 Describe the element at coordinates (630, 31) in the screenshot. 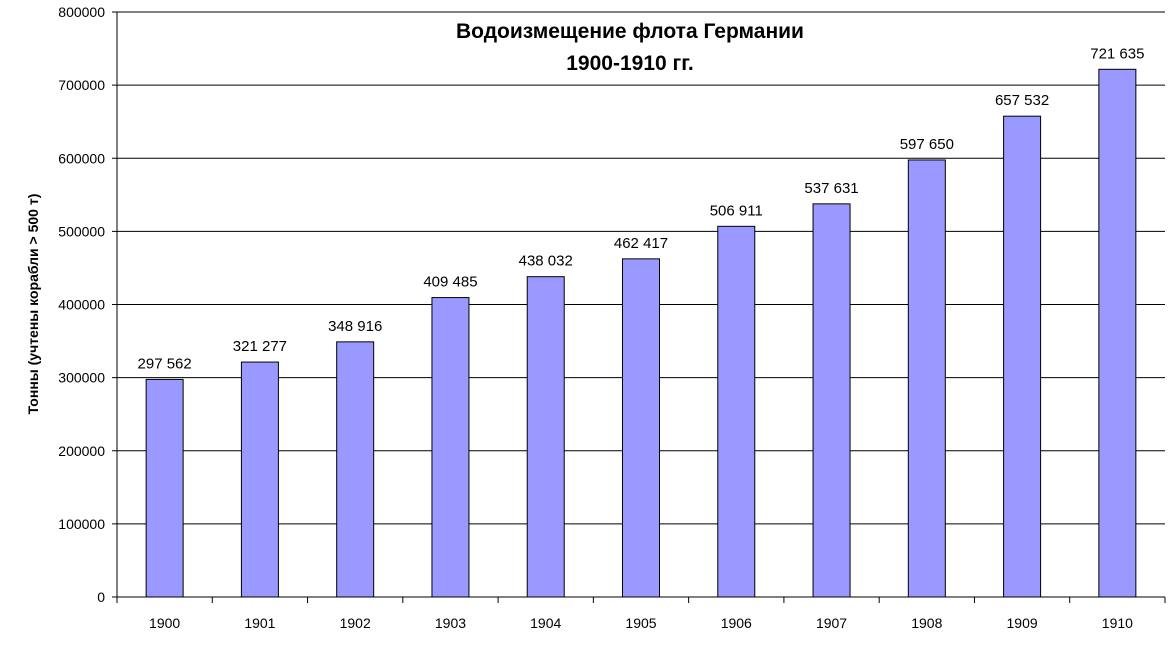

I see `chart-title: Водоизмещение флота Германии` at that location.